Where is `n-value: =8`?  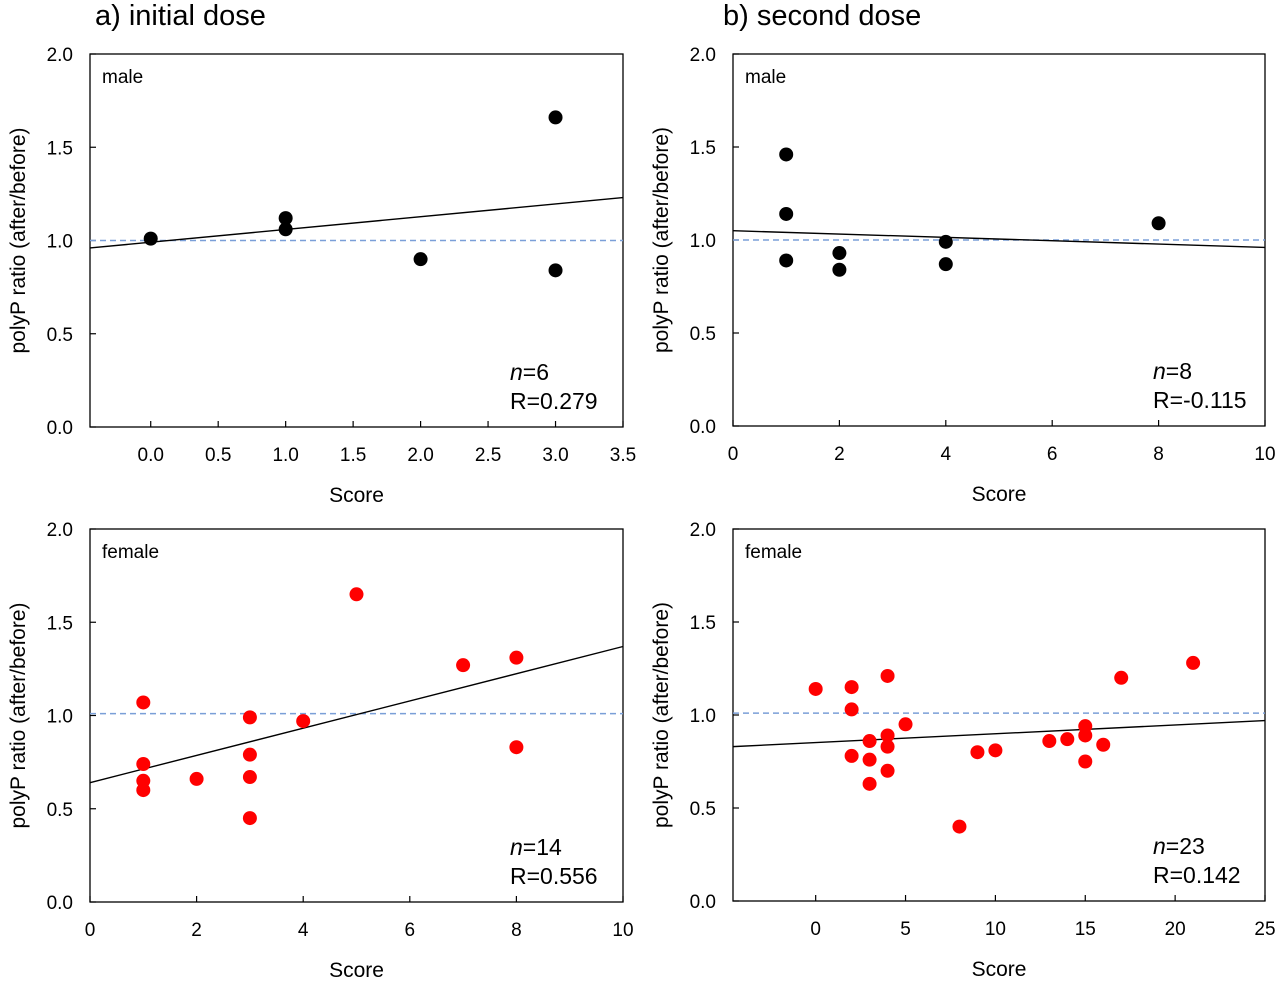
n-value: =8 is located at coordinates (1179, 371).